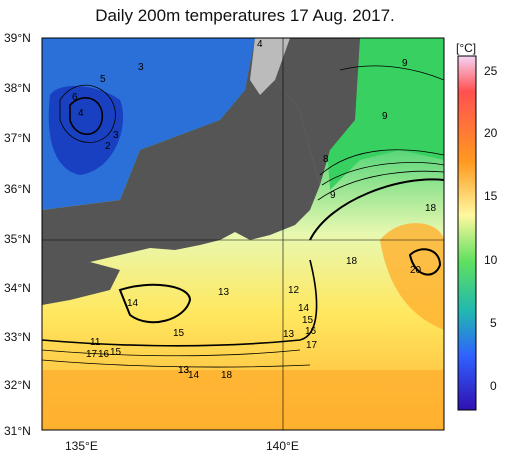 This screenshot has width=507, height=456. What do you see at coordinates (75, 97) in the screenshot?
I see `contour-label: 6` at bounding box center [75, 97].